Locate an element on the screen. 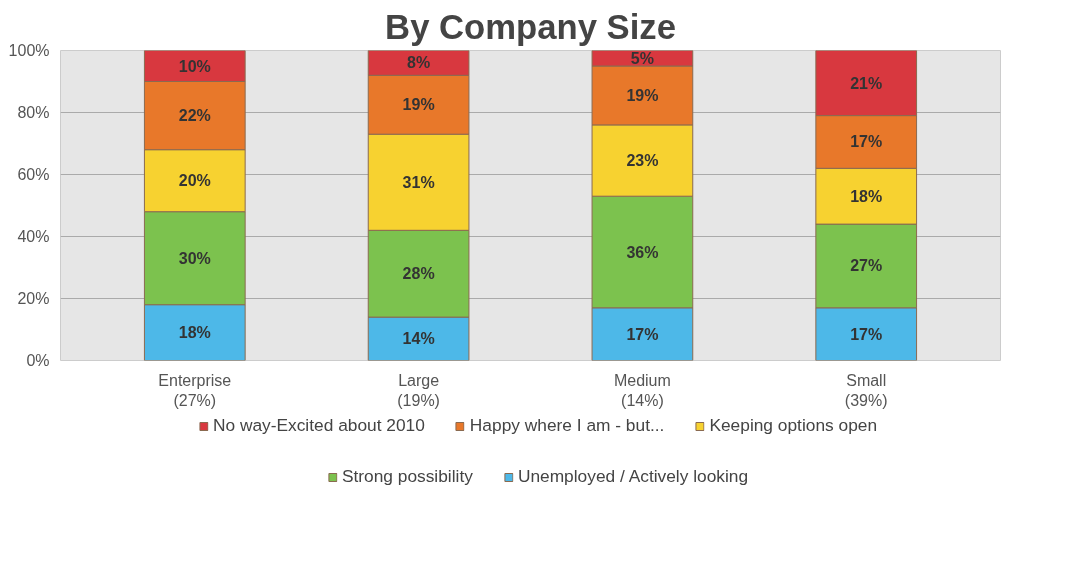 The image size is (1083, 571). data-label: 8% is located at coordinates (419, 63).